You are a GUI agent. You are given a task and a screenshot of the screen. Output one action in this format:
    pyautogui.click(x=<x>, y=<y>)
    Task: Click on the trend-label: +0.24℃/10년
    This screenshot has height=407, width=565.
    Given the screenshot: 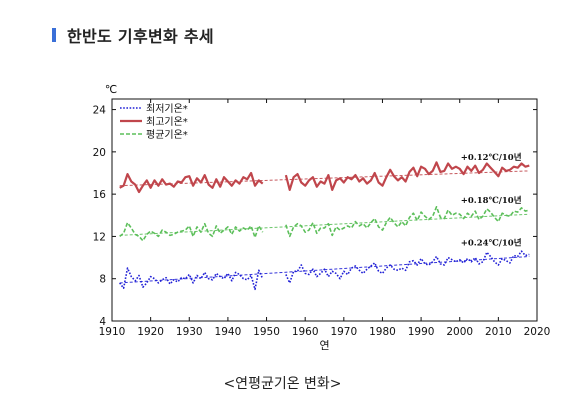 What is the action you would take?
    pyautogui.click(x=491, y=243)
    